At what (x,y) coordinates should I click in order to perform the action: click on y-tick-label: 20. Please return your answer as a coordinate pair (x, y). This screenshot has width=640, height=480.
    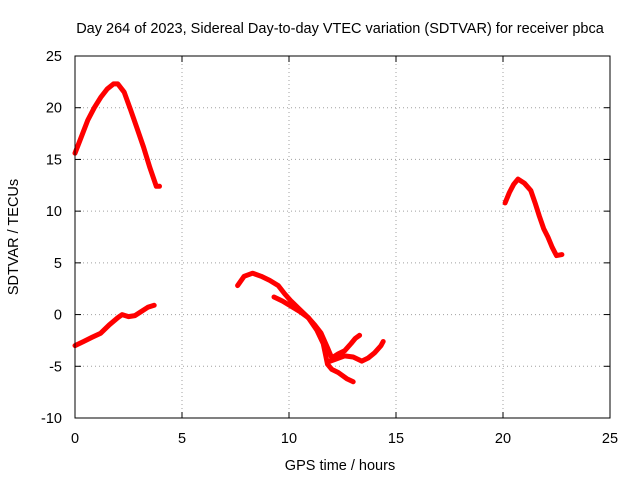
    Looking at the image, I should click on (54, 109).